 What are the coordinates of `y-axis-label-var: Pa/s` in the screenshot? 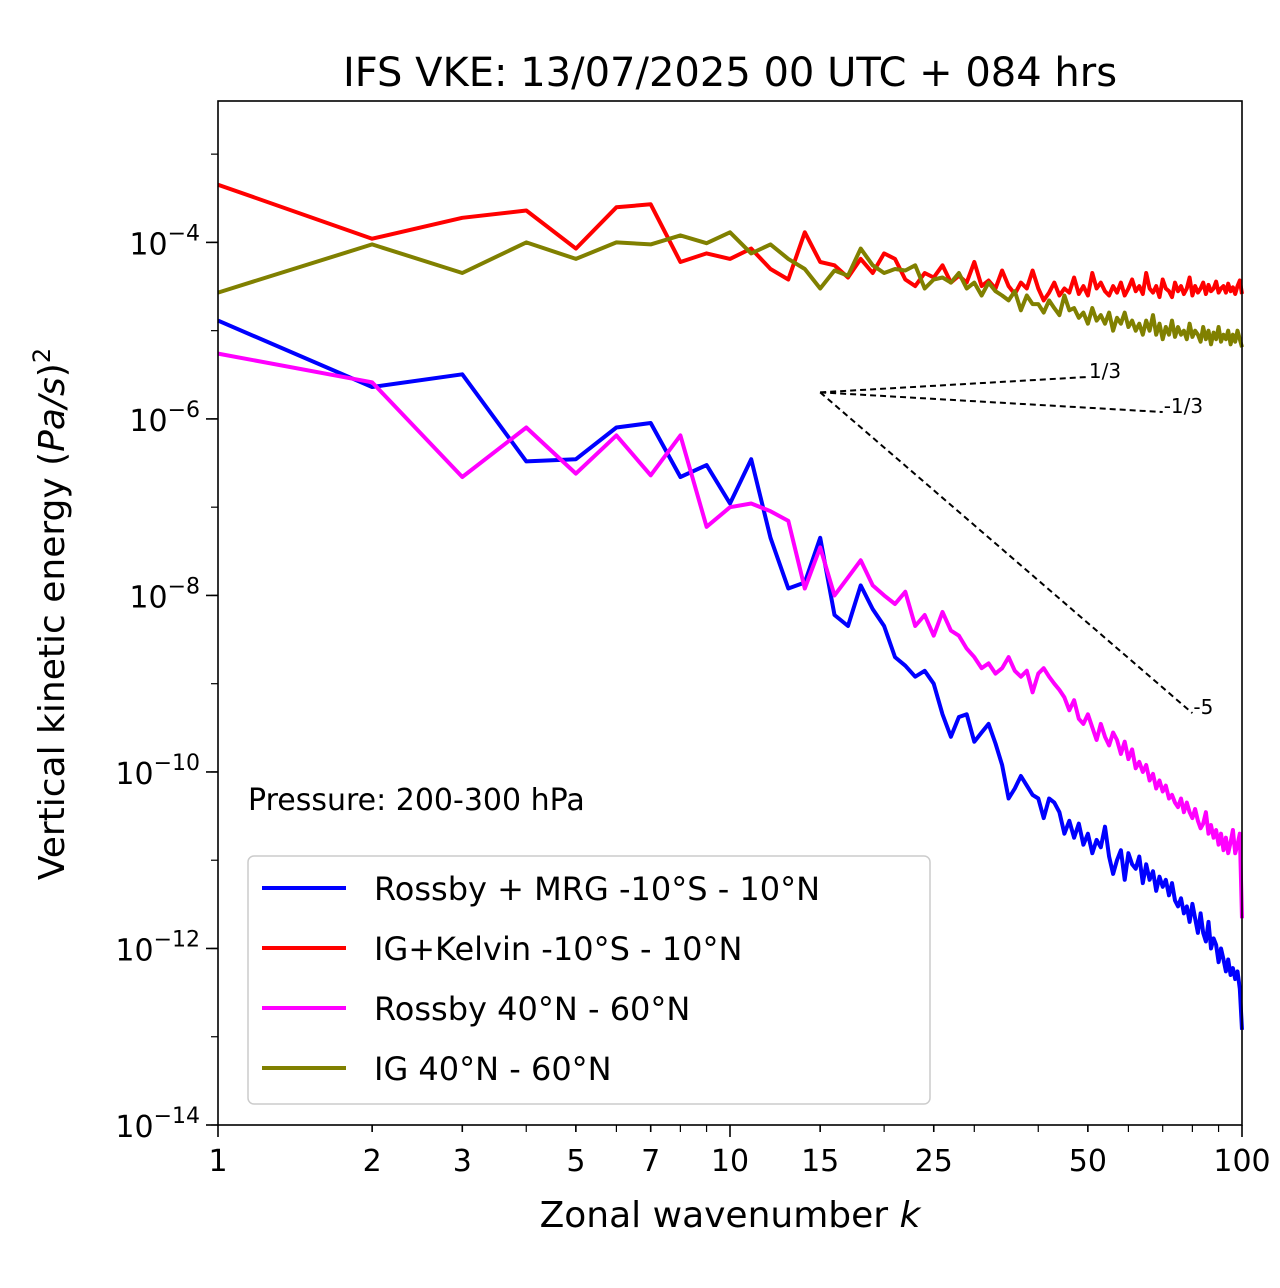 It's located at (52, 414).